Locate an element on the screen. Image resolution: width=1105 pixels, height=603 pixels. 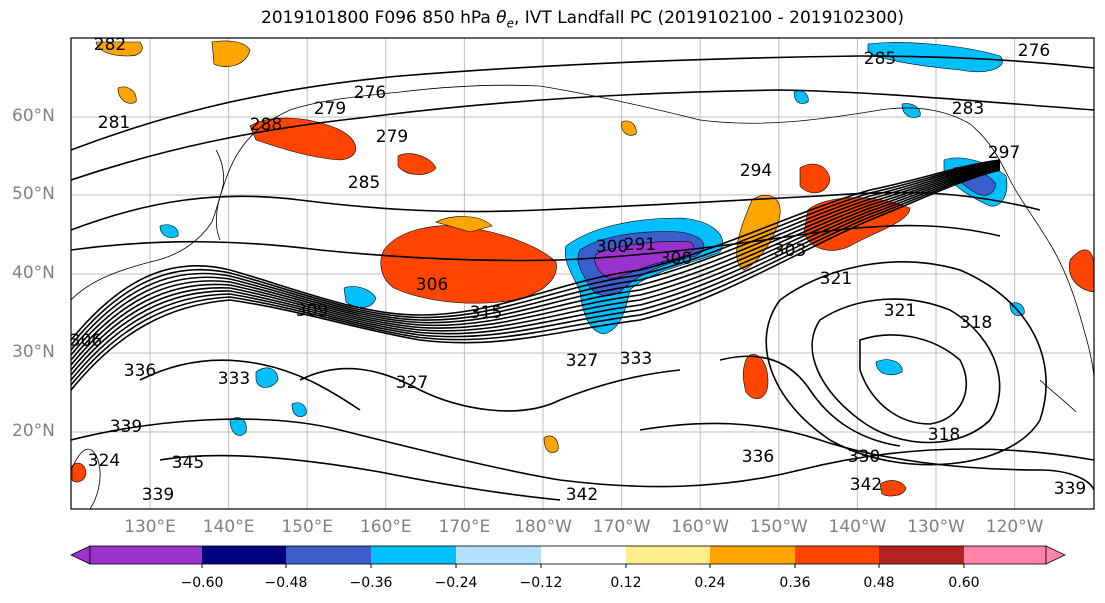
lon-label: 130°E is located at coordinates (150, 527).